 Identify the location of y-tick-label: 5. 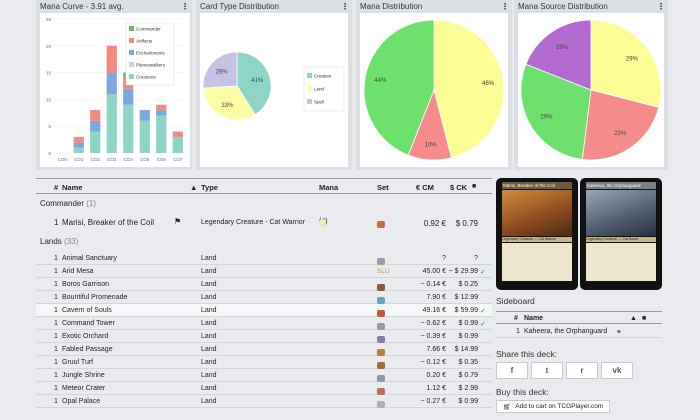
(49, 126).